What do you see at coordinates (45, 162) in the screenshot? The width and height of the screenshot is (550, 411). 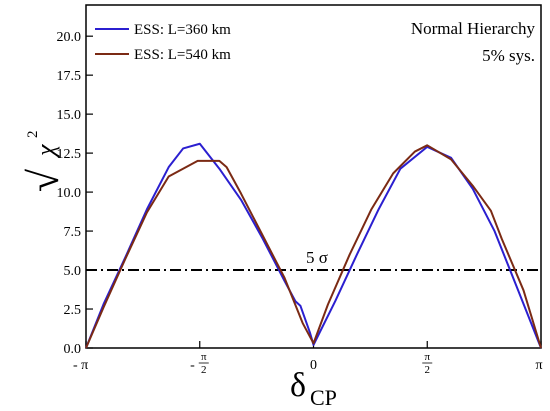 I see `y-axis-title: √ χ 2` at bounding box center [45, 162].